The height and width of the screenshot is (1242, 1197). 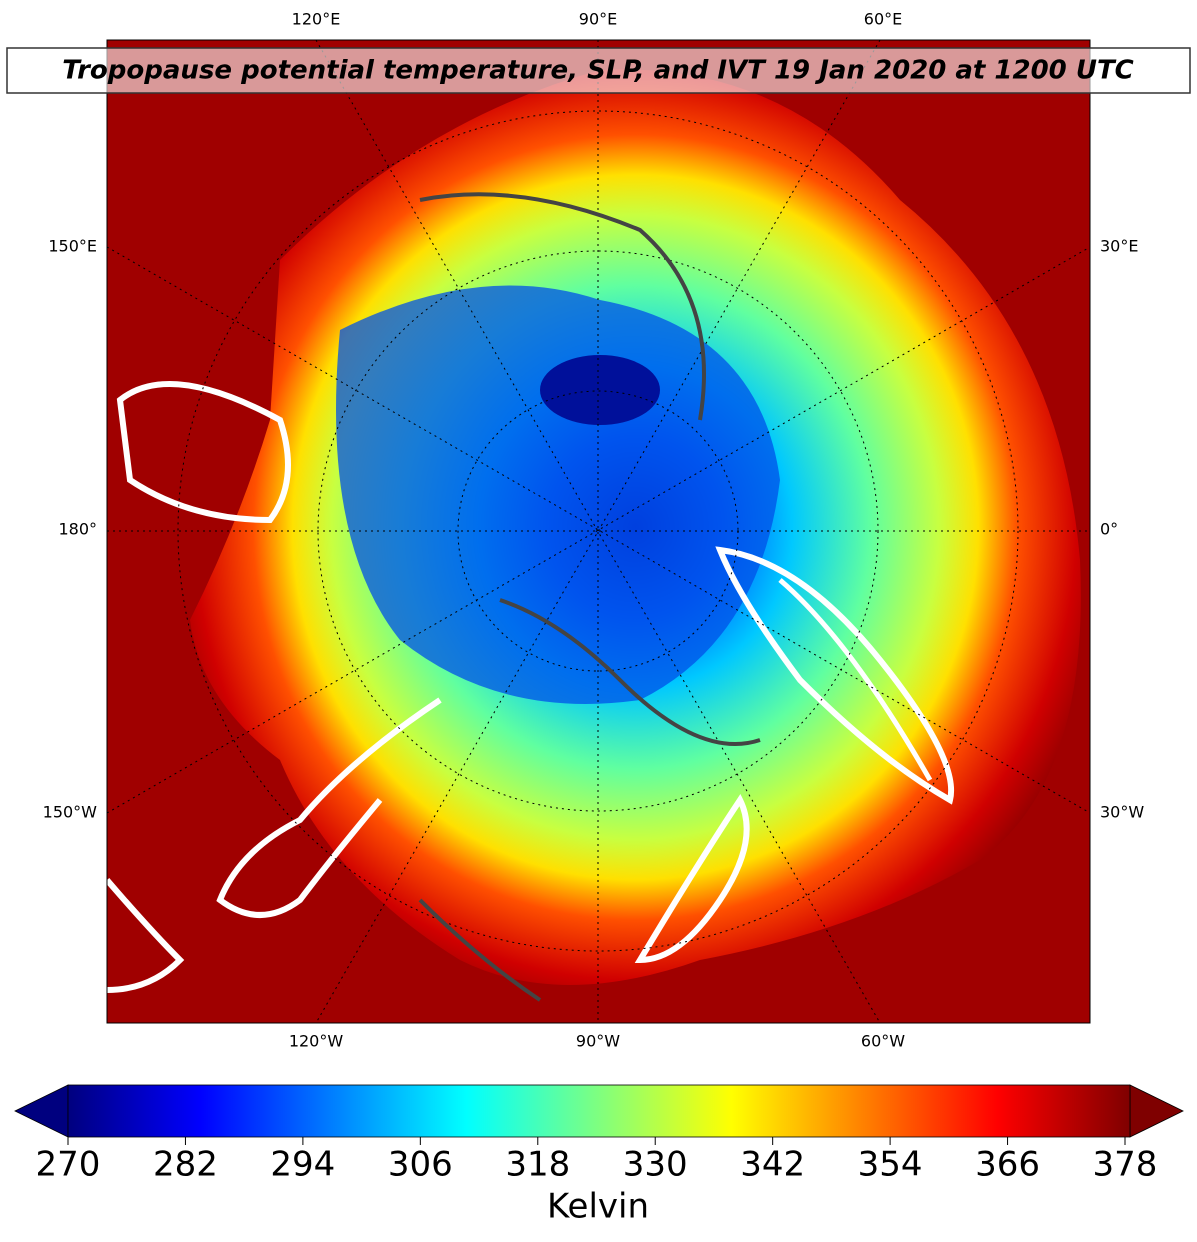 What do you see at coordinates (598, 19) in the screenshot?
I see `lon-label: 90°E` at bounding box center [598, 19].